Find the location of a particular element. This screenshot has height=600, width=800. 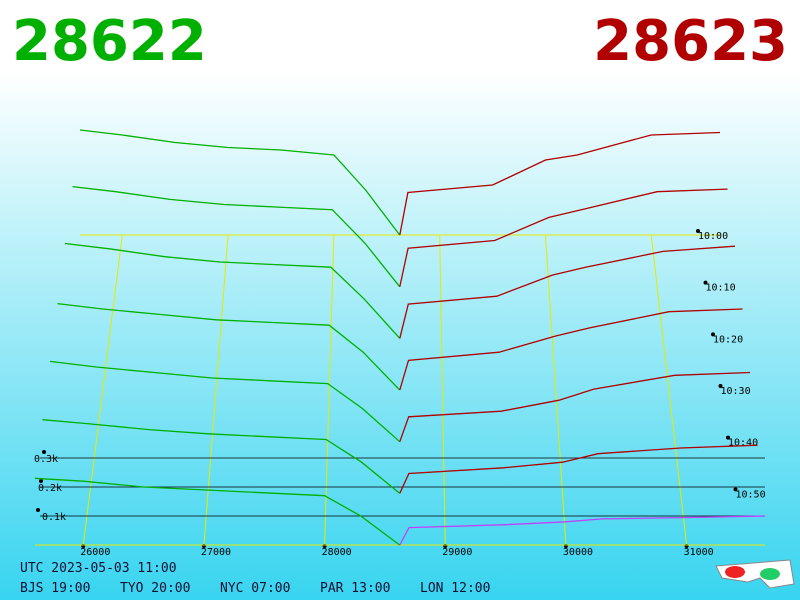

footer-text: NYC 07:00 is located at coordinates (255, 588).